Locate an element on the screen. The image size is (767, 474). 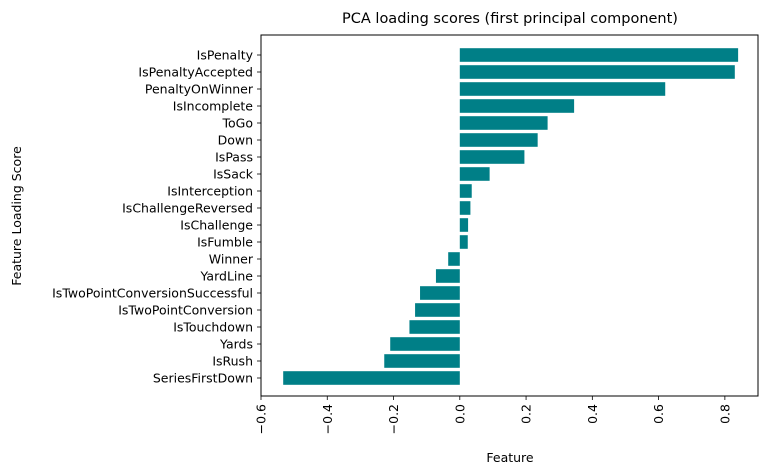
bar-IsPenaltyAccepted is located at coordinates (597, 72).